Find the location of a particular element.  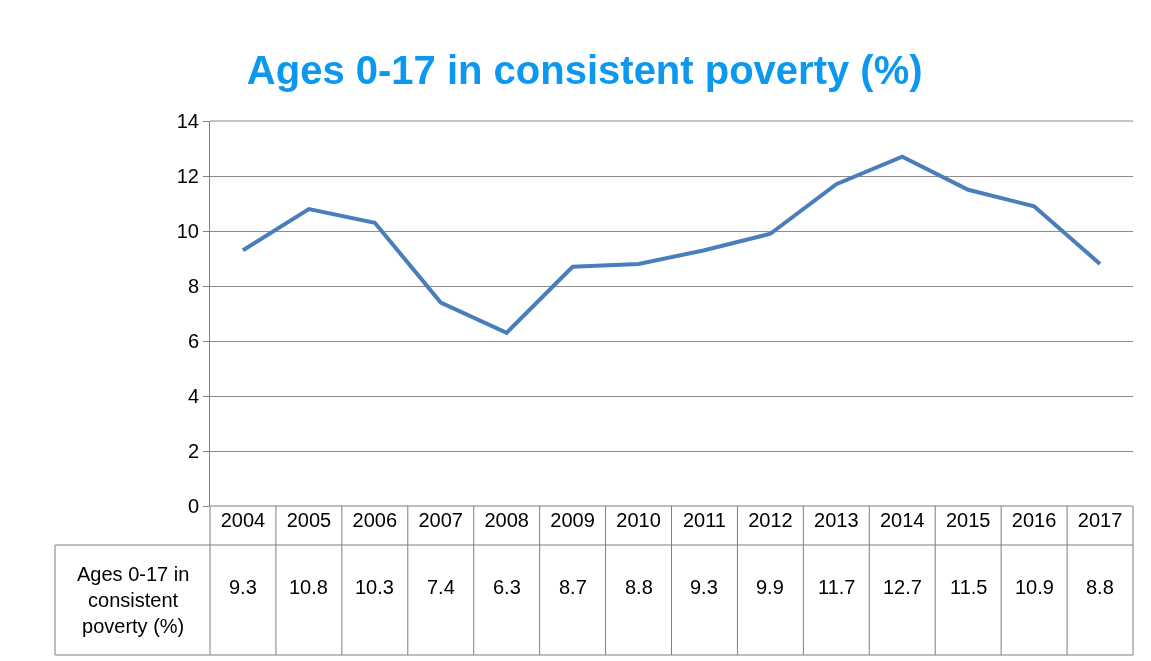

x-tick-label: 2014 is located at coordinates (902, 520).